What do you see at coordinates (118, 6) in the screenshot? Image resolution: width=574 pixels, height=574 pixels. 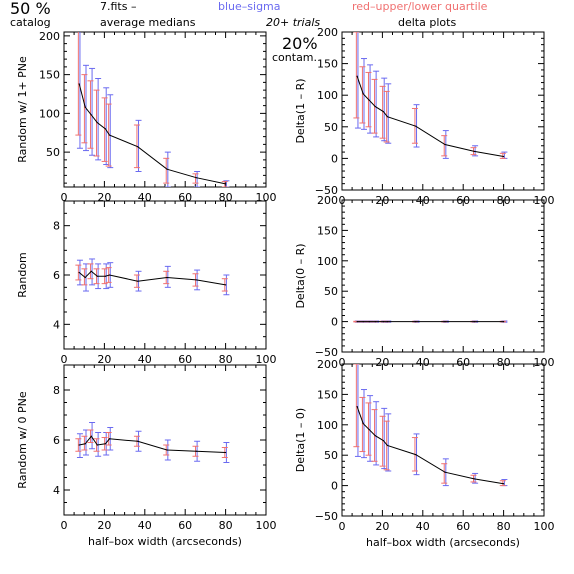 I see `fits-label: 7.fits –` at bounding box center [118, 6].